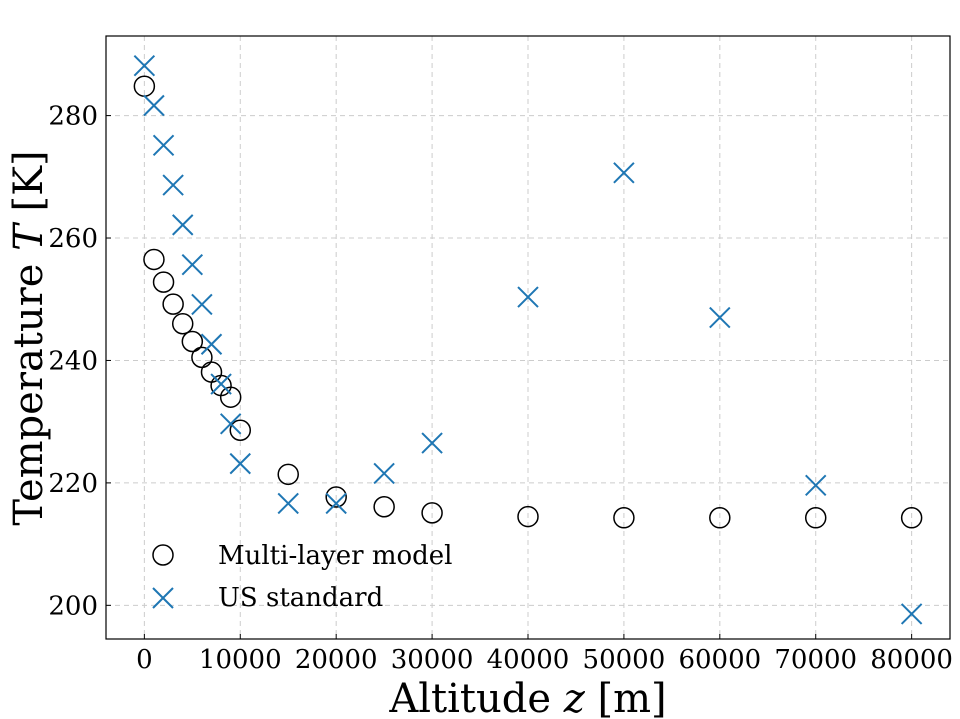 This screenshot has width=960, height=719. What do you see at coordinates (163, 555) in the screenshot?
I see `legend-marker-multi-layer-model` at bounding box center [163, 555].